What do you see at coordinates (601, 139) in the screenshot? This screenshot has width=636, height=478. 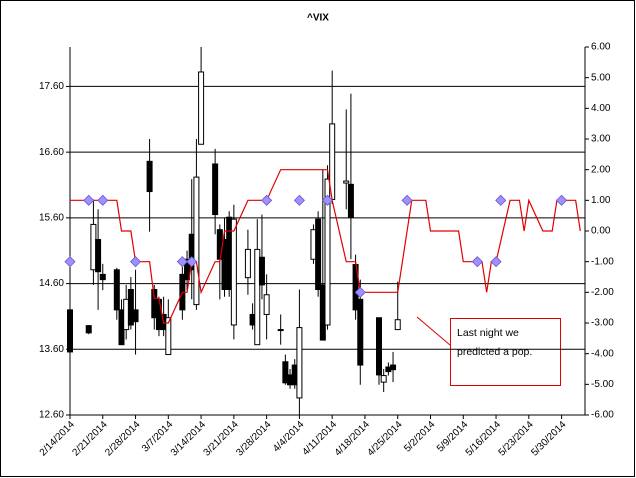 I see `y2-tick-label: 3.00` at bounding box center [601, 139].